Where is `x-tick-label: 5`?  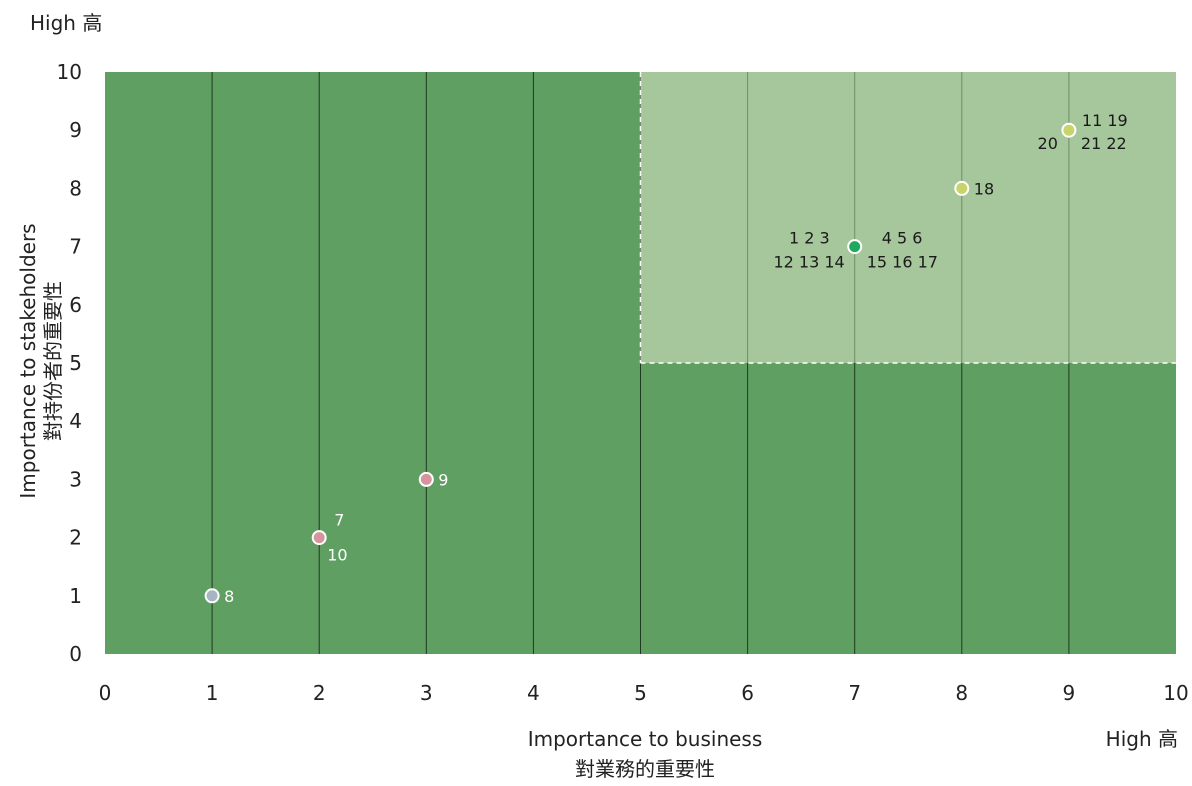
x-tick-label: 5 is located at coordinates (640, 693).